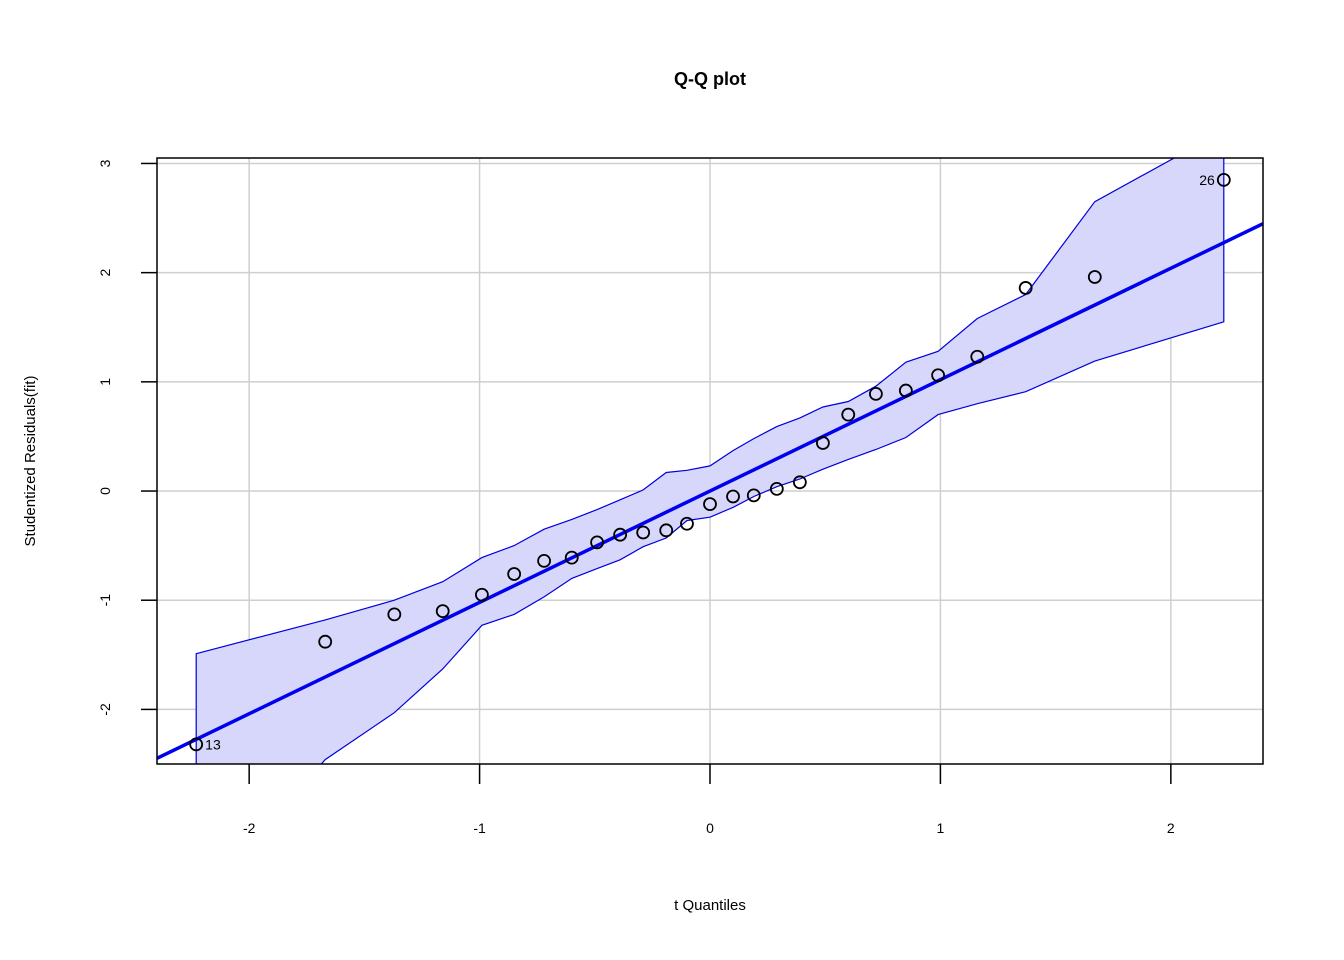 The width and height of the screenshot is (1344, 960). I want to click on x-tick-label: -2, so click(249, 828).